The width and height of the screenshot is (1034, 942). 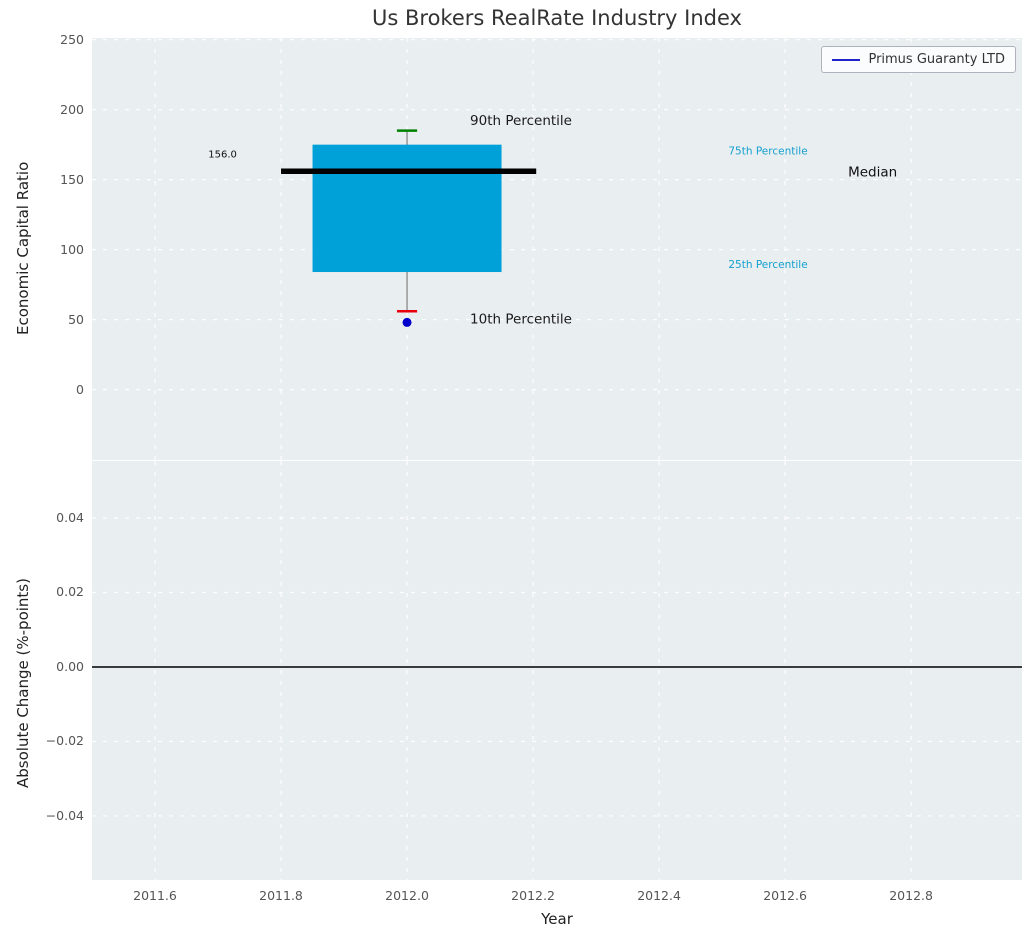 I want to click on xlabel-year: Year, so click(x=557, y=919).